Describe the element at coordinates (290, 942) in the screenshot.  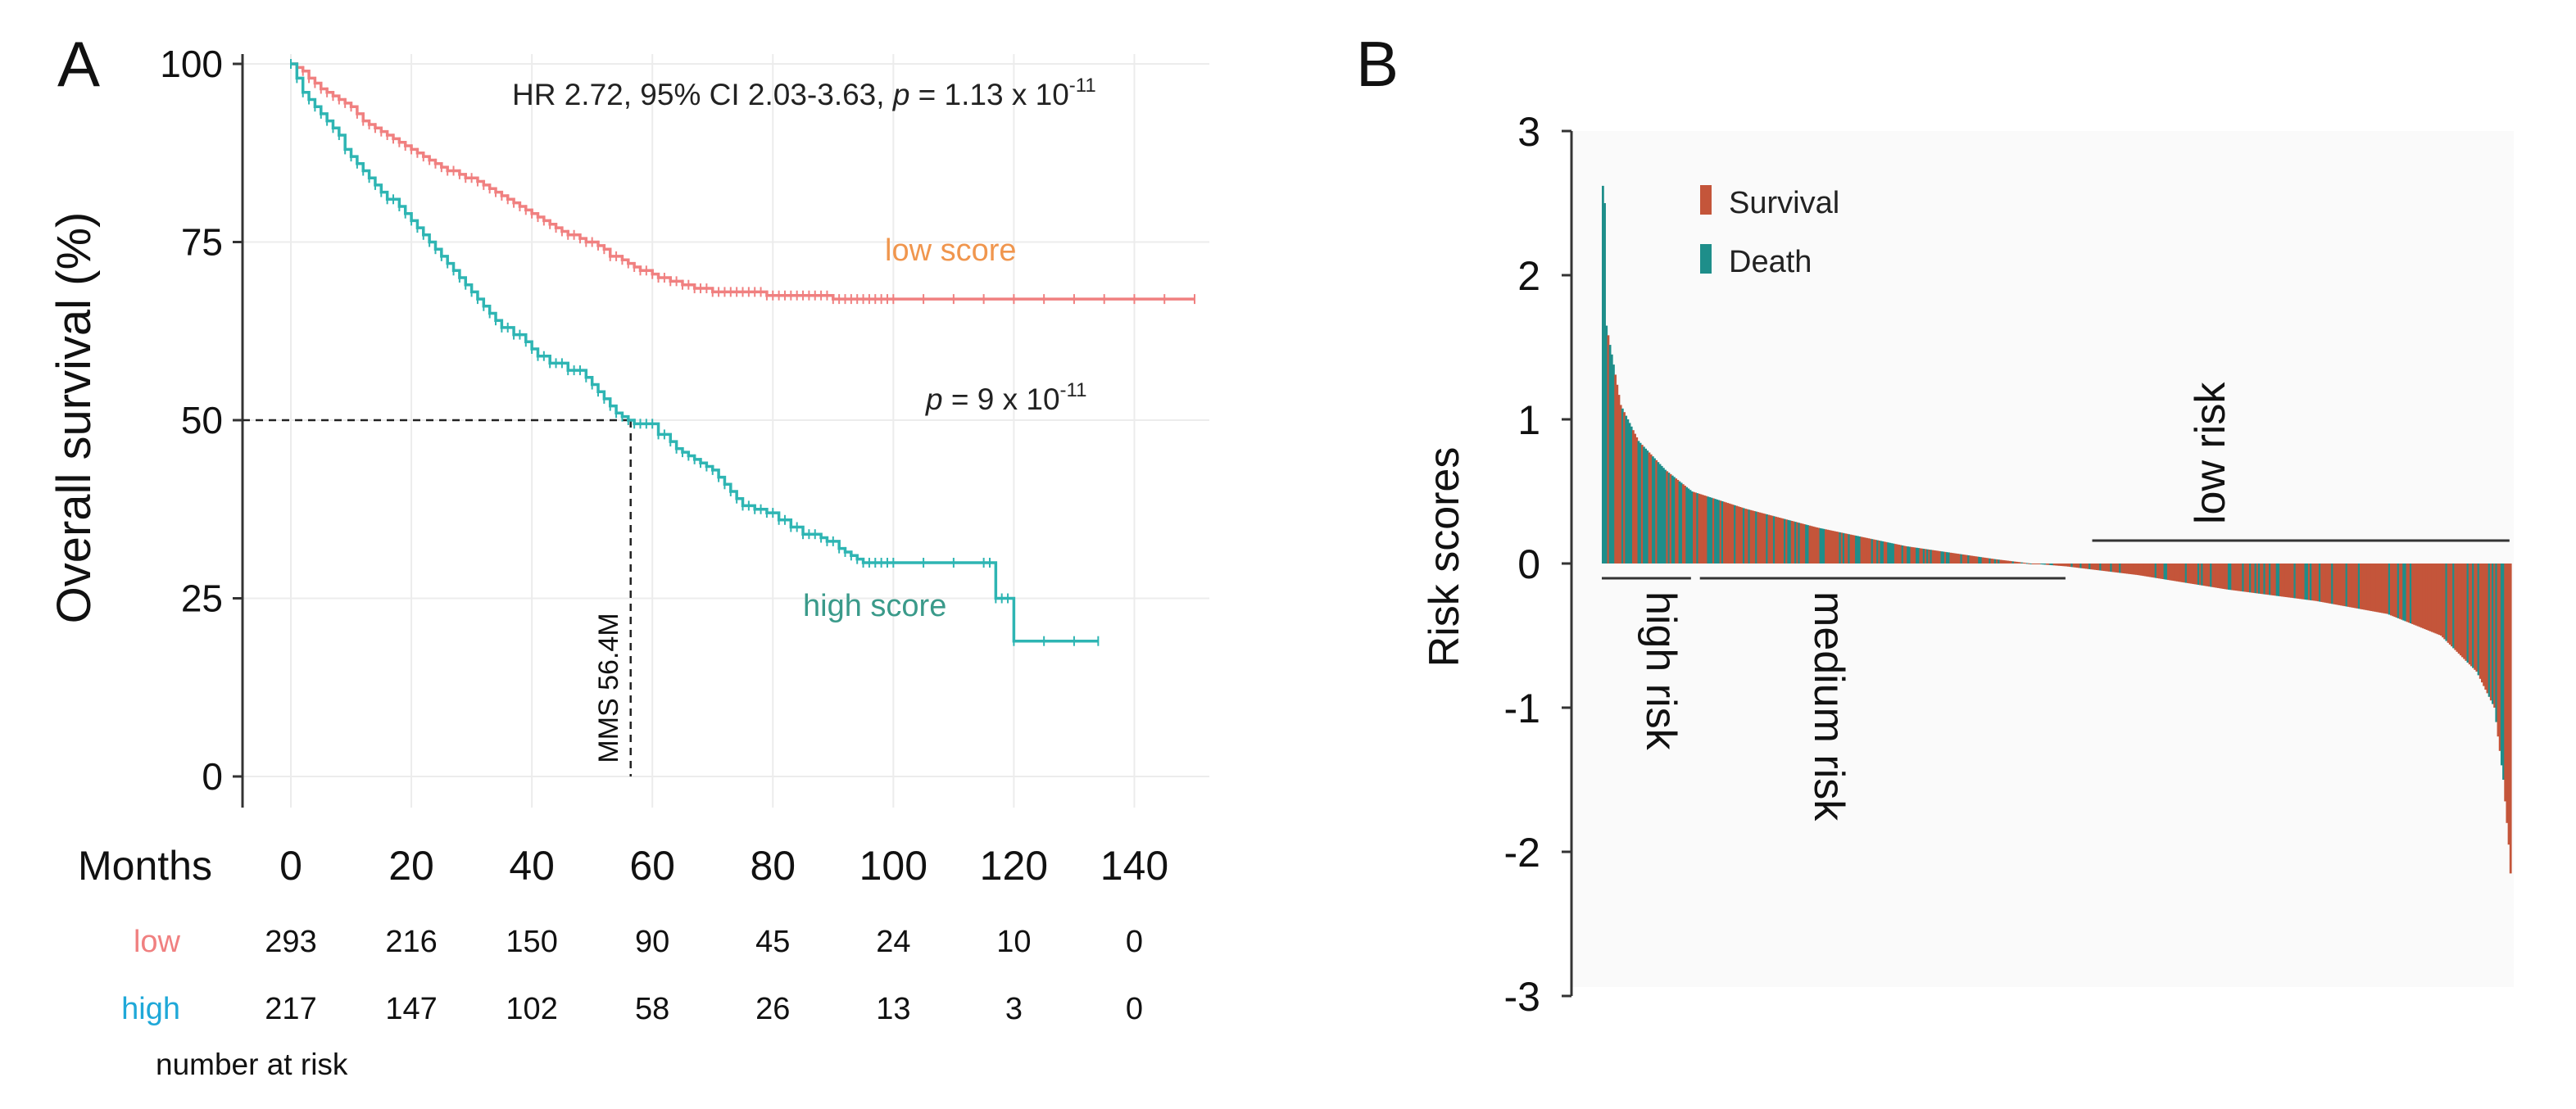
I see `risk-count-cell: 293` at that location.